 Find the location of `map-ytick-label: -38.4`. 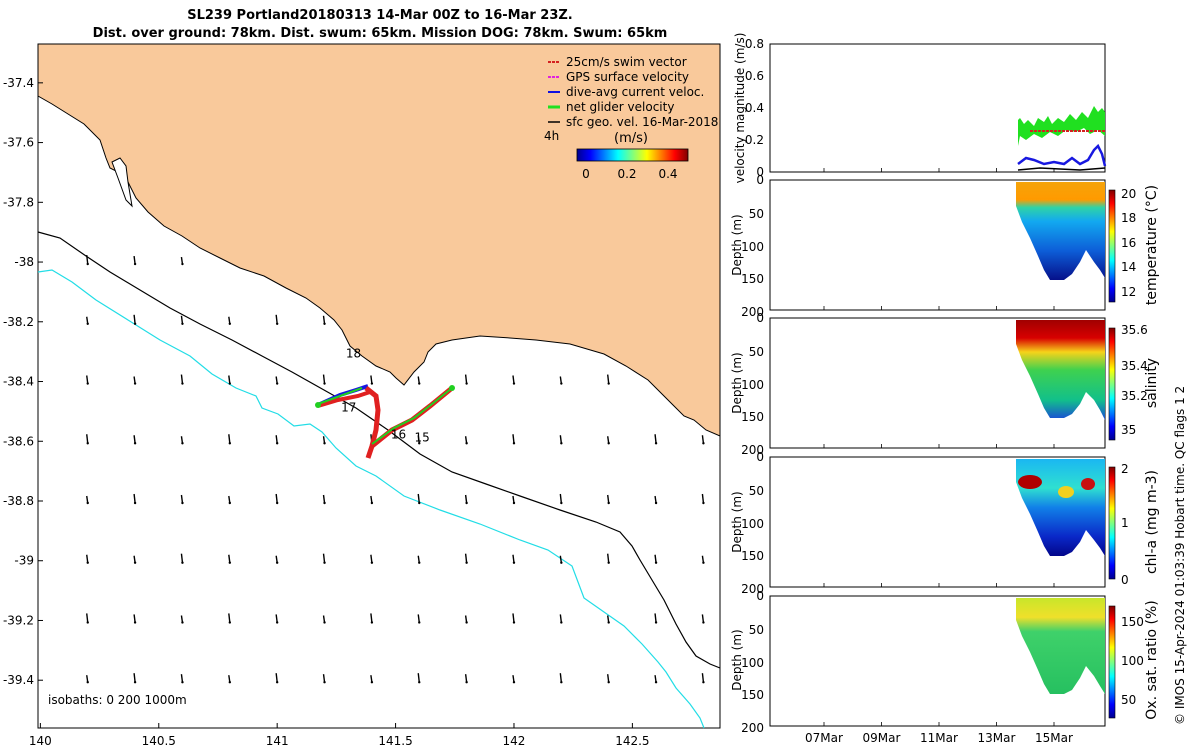

map-ytick-label: -38.4 is located at coordinates (18, 382).